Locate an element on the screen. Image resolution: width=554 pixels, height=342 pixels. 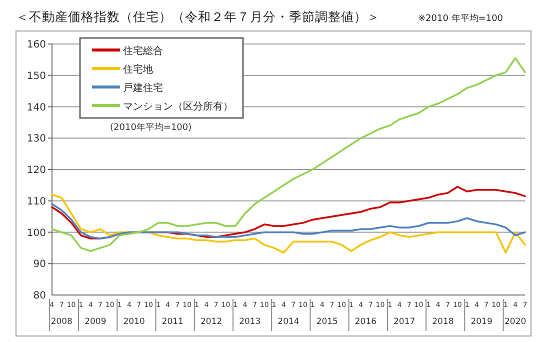
y-tick-label: 110 is located at coordinates (36, 202).